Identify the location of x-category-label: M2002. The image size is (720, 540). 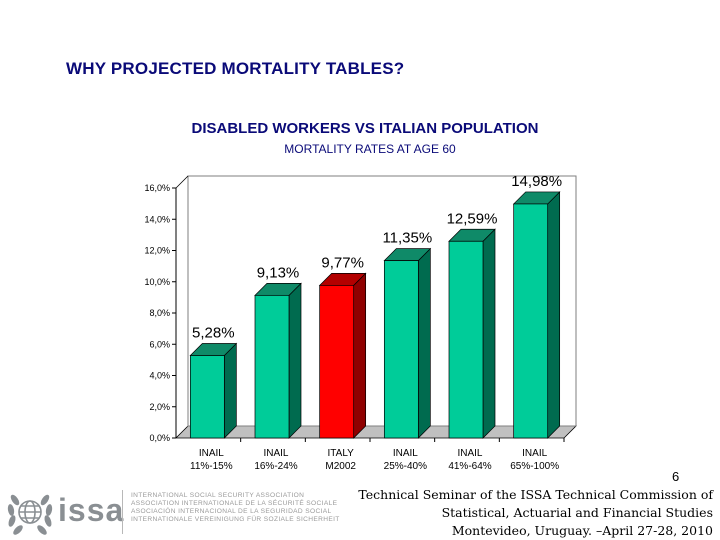
(340, 466).